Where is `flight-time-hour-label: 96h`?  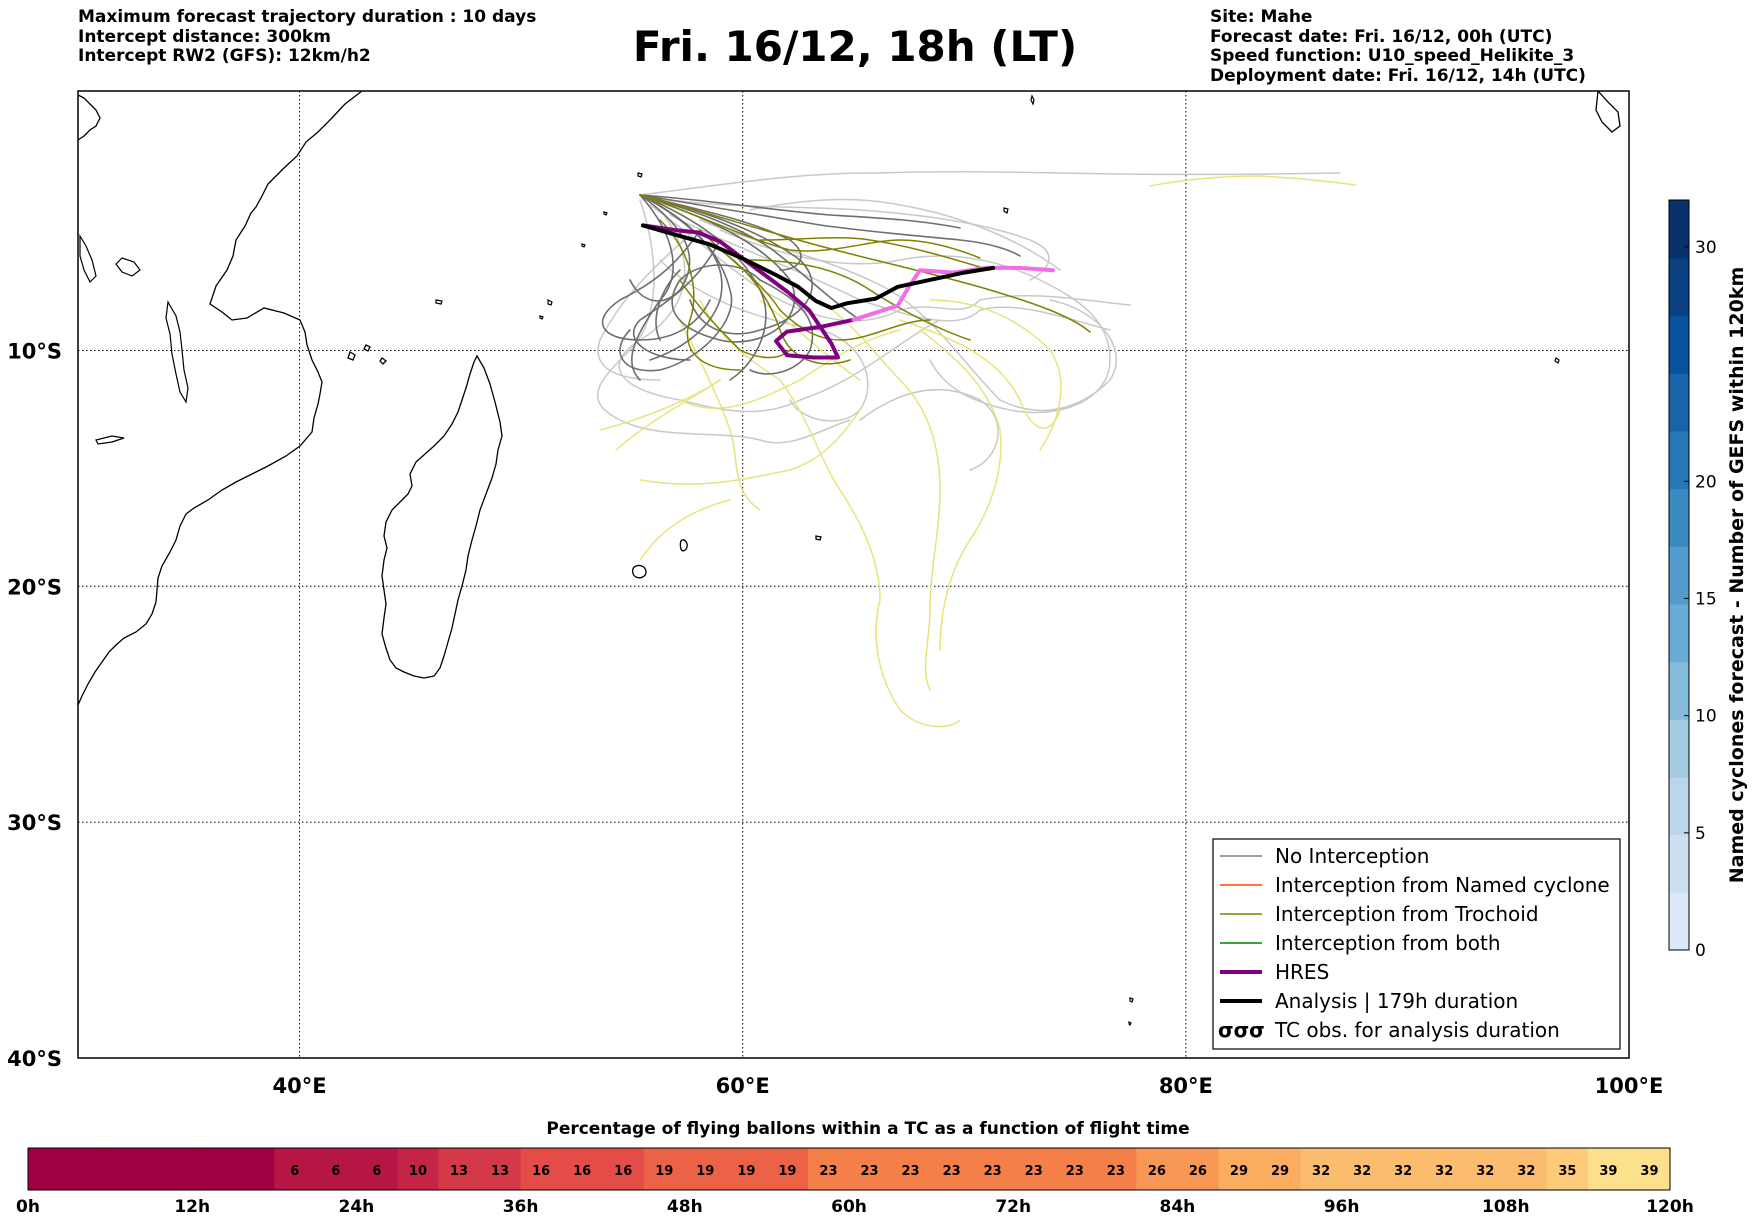
flight-time-hour-label: 96h is located at coordinates (1342, 1207).